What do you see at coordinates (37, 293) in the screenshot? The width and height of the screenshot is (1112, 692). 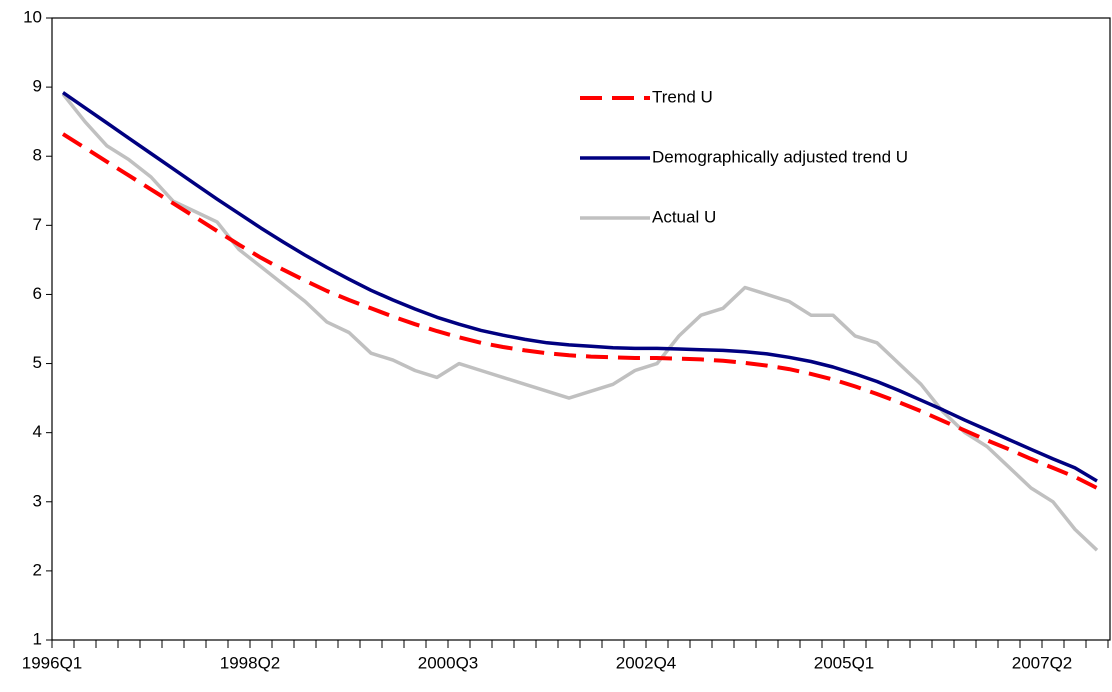 I see `y-tick-label: 6` at bounding box center [37, 293].